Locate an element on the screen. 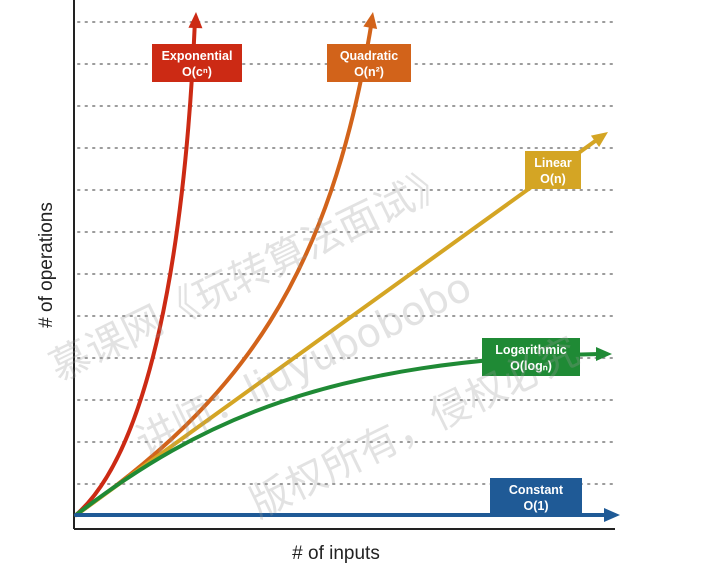 The image size is (727, 573). label-title: Exponential is located at coordinates (197, 56).